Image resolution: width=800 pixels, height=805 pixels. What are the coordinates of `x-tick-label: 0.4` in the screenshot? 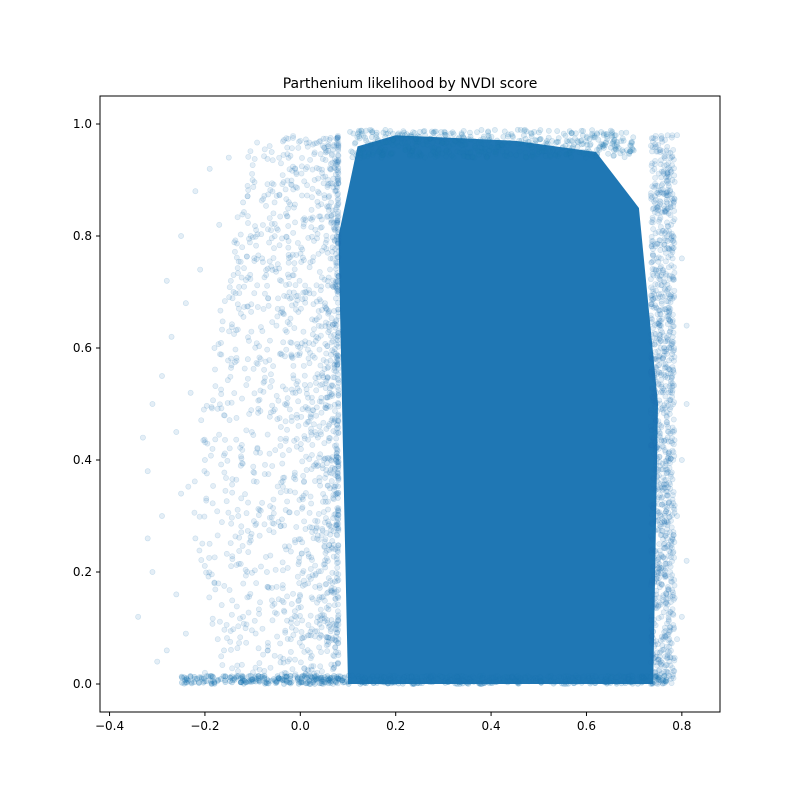 It's located at (491, 726).